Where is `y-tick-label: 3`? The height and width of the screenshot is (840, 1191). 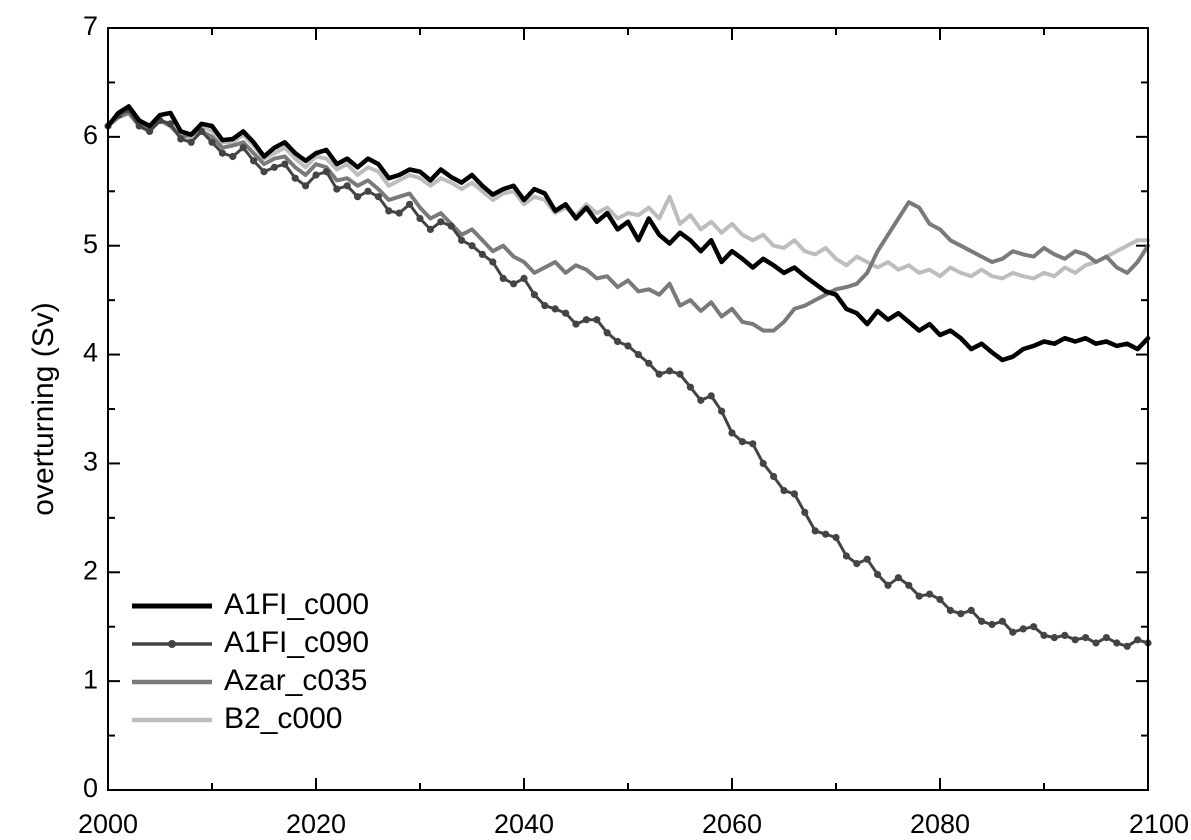 y-tick-label: 3 is located at coordinates (90, 462).